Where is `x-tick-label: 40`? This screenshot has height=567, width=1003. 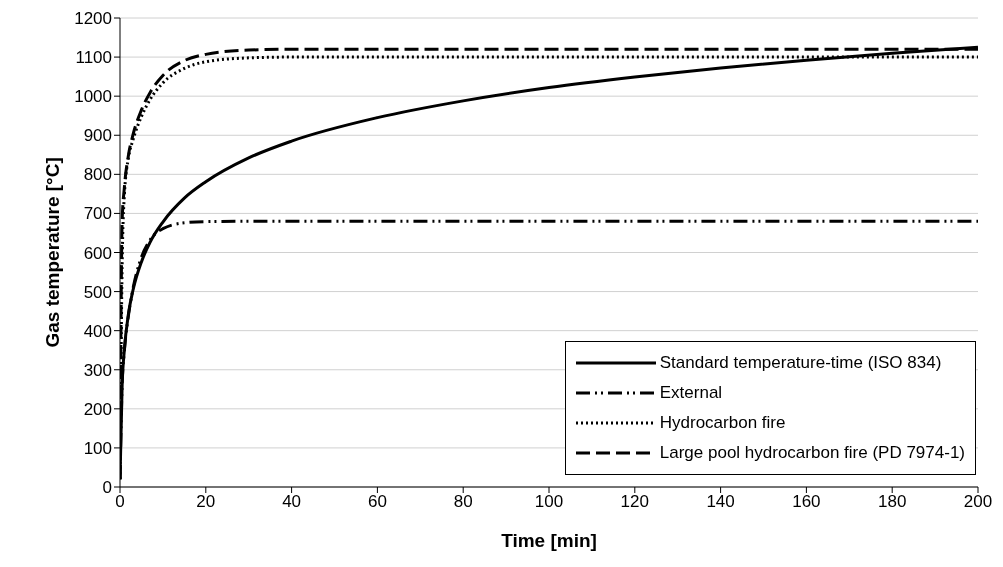
x-tick-label: 40 is located at coordinates (292, 502).